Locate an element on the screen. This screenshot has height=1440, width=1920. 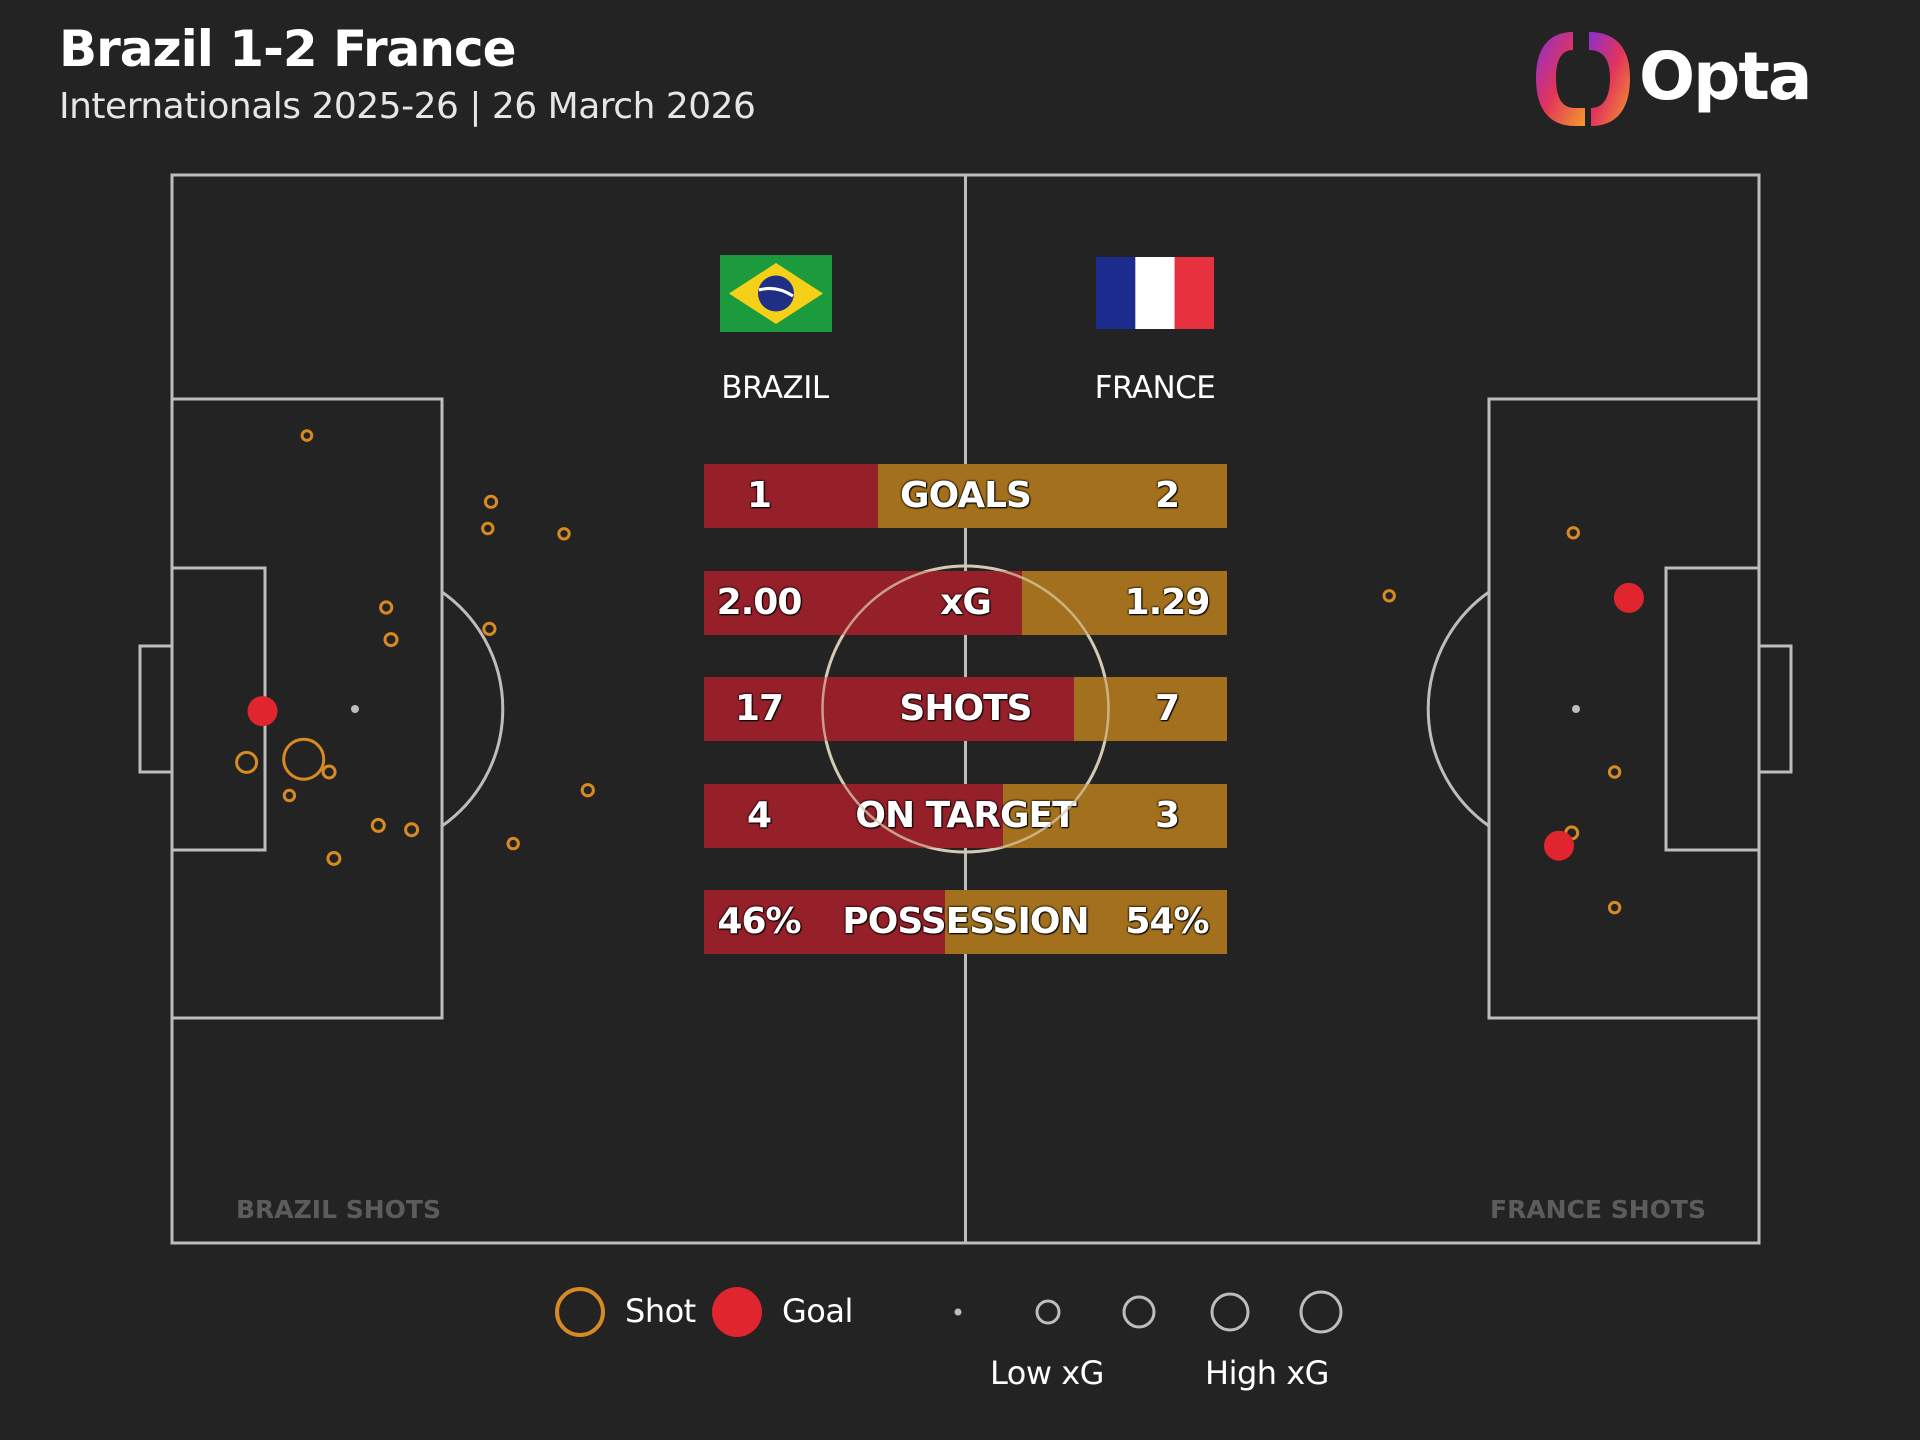
stat-home-value: 2.00 is located at coordinates (759, 602).